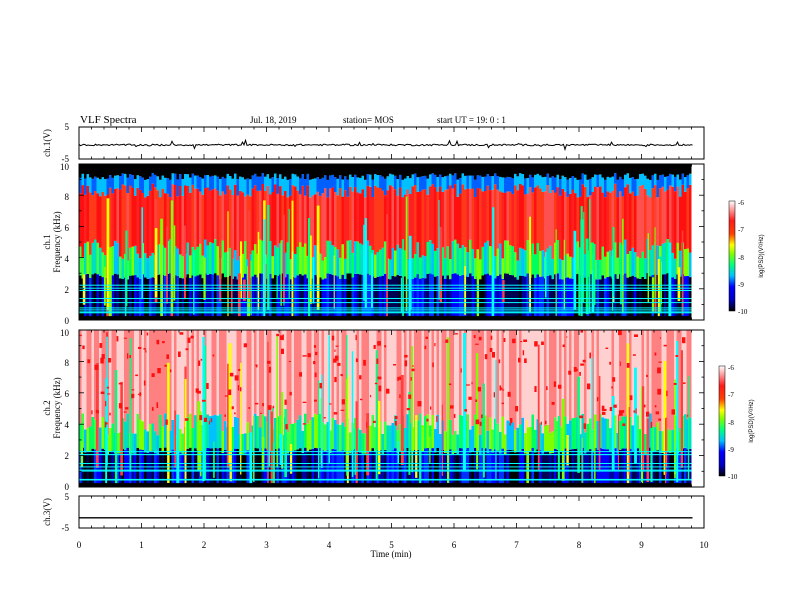 This screenshot has height=612, width=792. I want to click on ch1-cb-tick-m9: -9, so click(741, 285).